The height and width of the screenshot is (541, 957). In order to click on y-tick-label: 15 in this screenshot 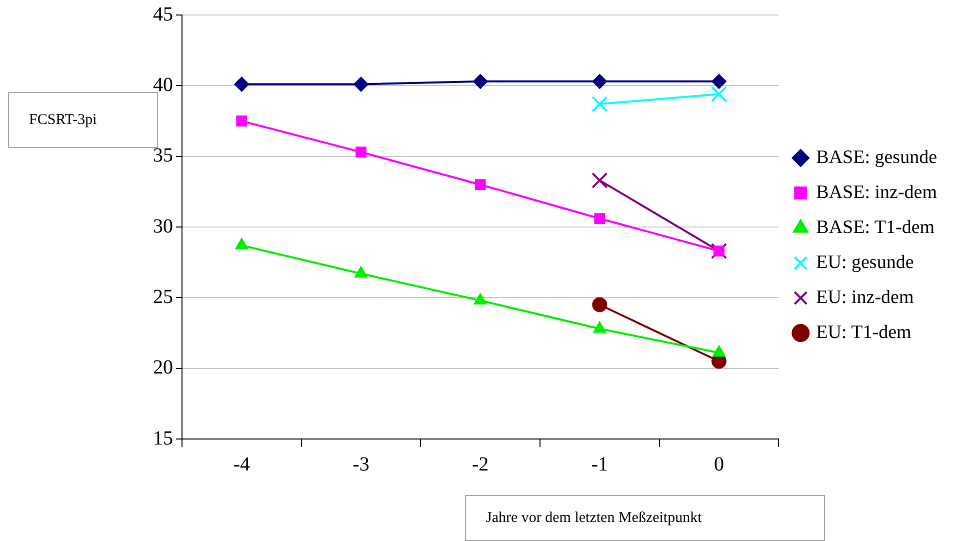, I will do `click(163, 438)`.